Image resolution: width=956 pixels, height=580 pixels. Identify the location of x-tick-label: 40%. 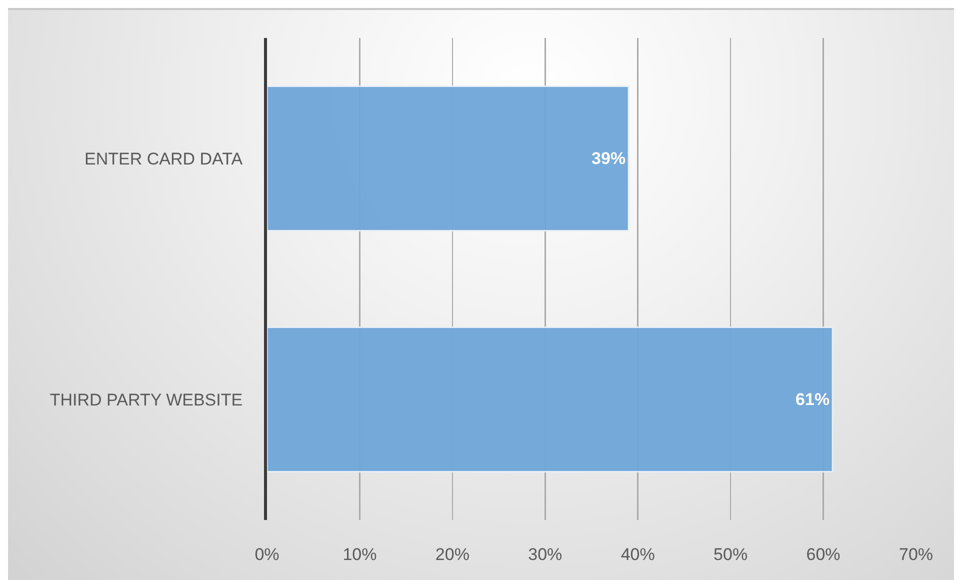
(637, 554).